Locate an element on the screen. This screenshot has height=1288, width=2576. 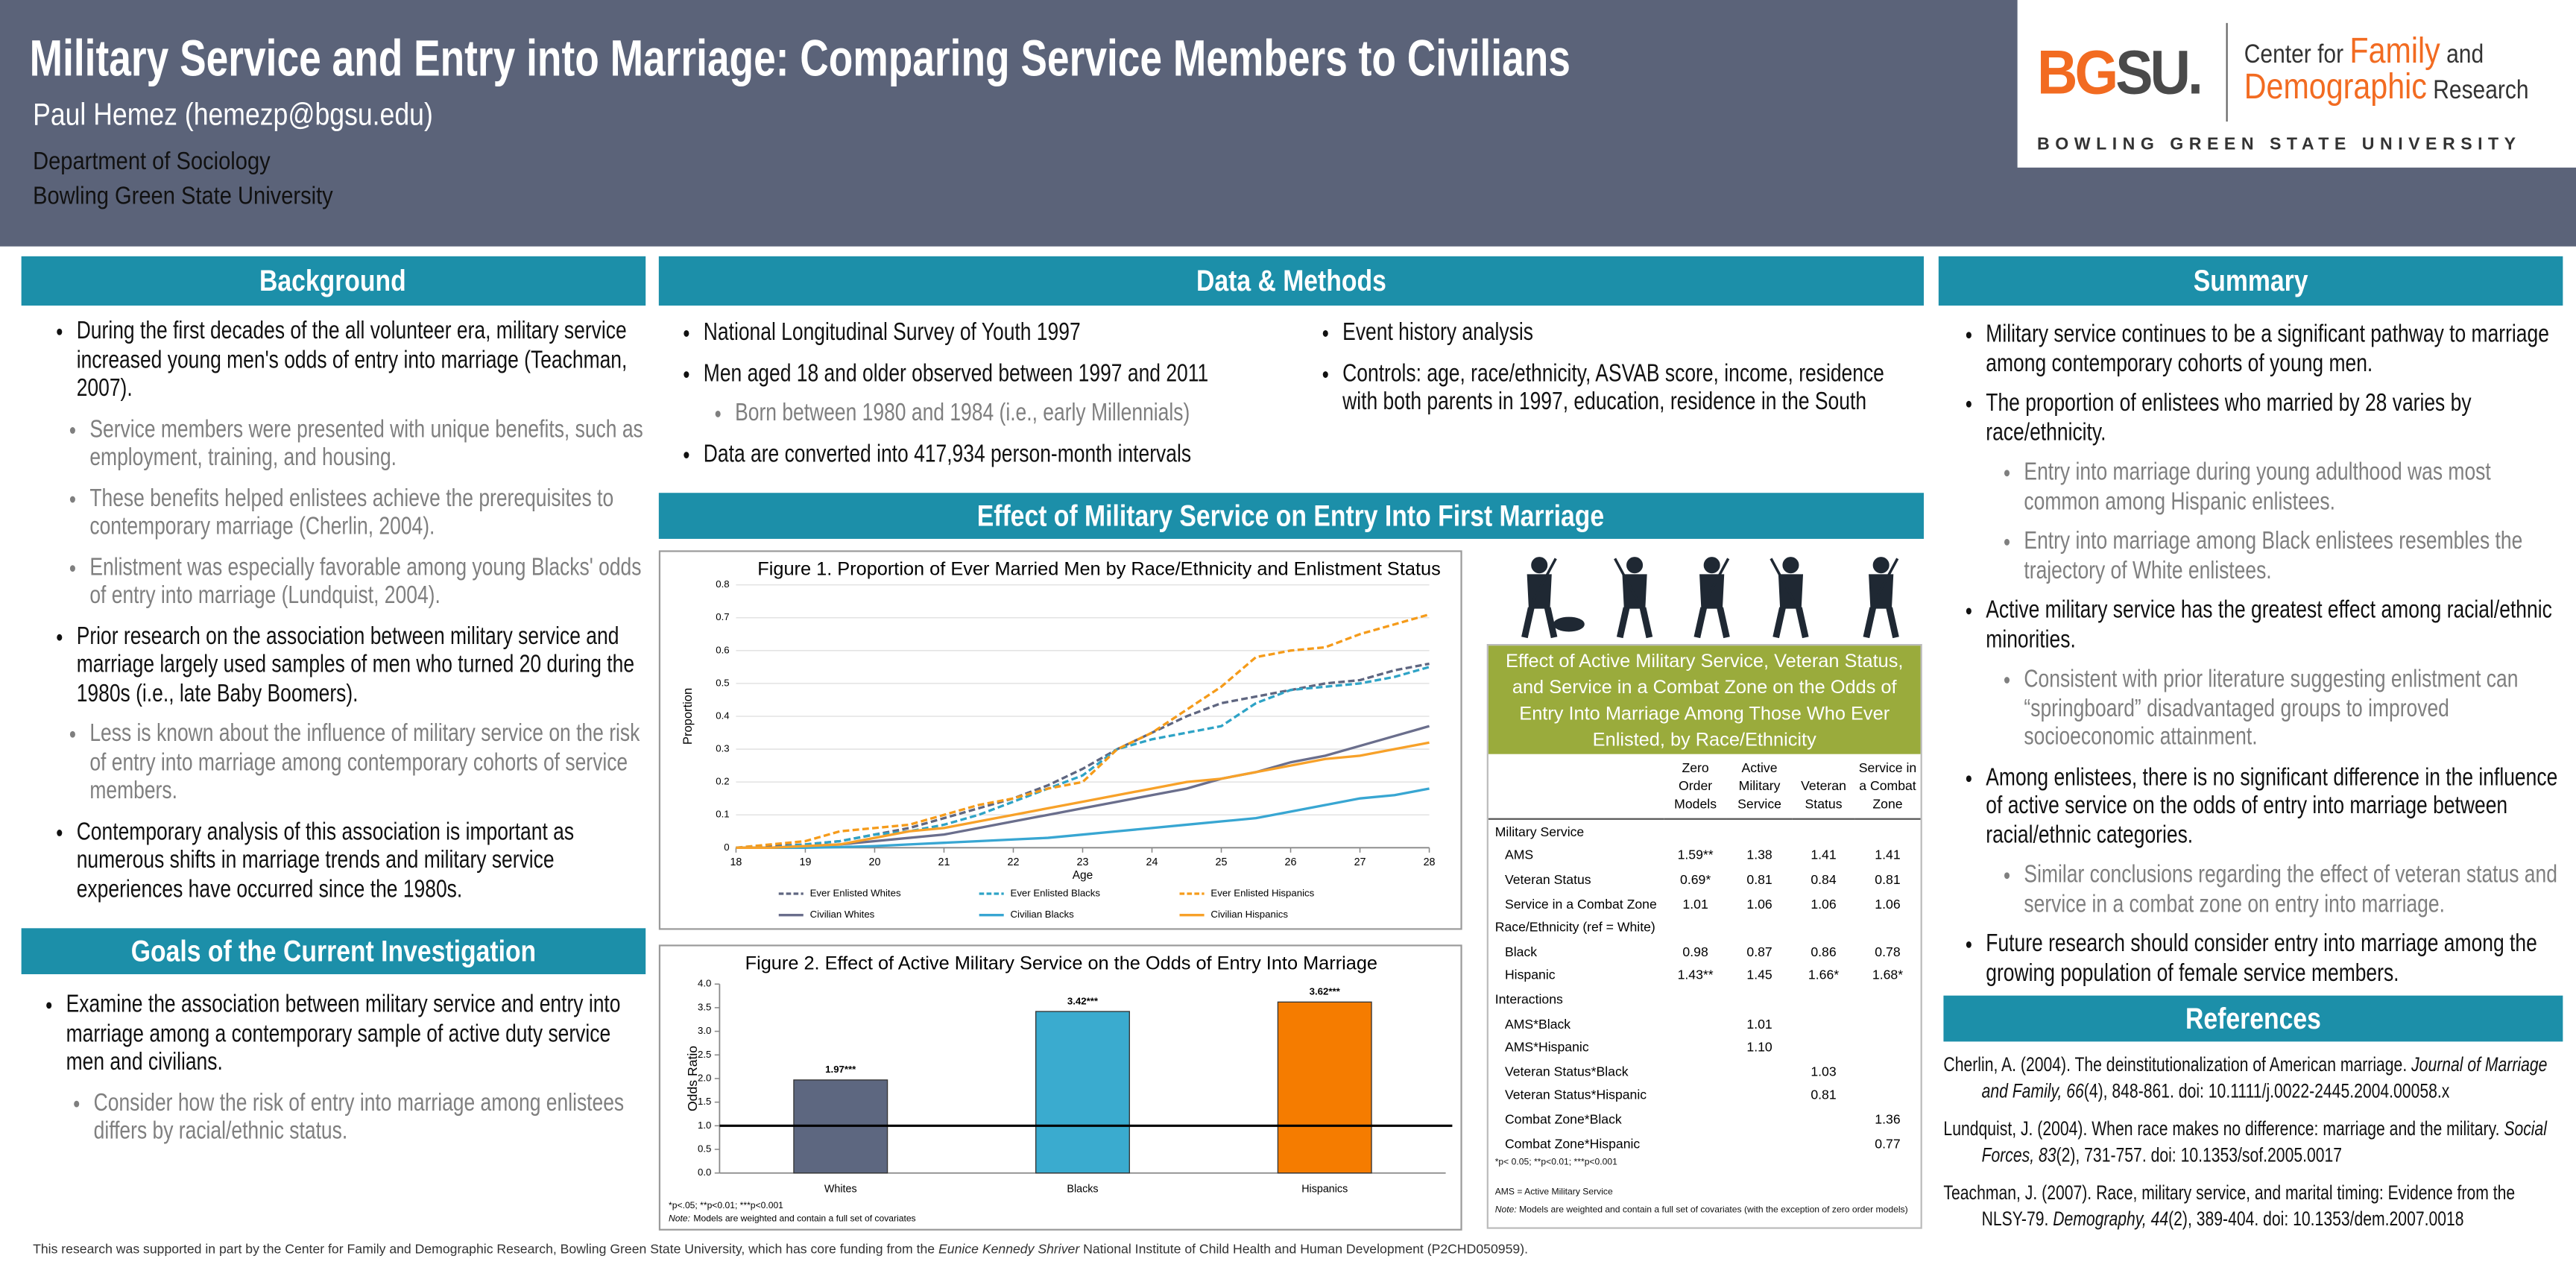
table-abbreviation: AMS = Active Military Service is located at coordinates (1553, 1193).